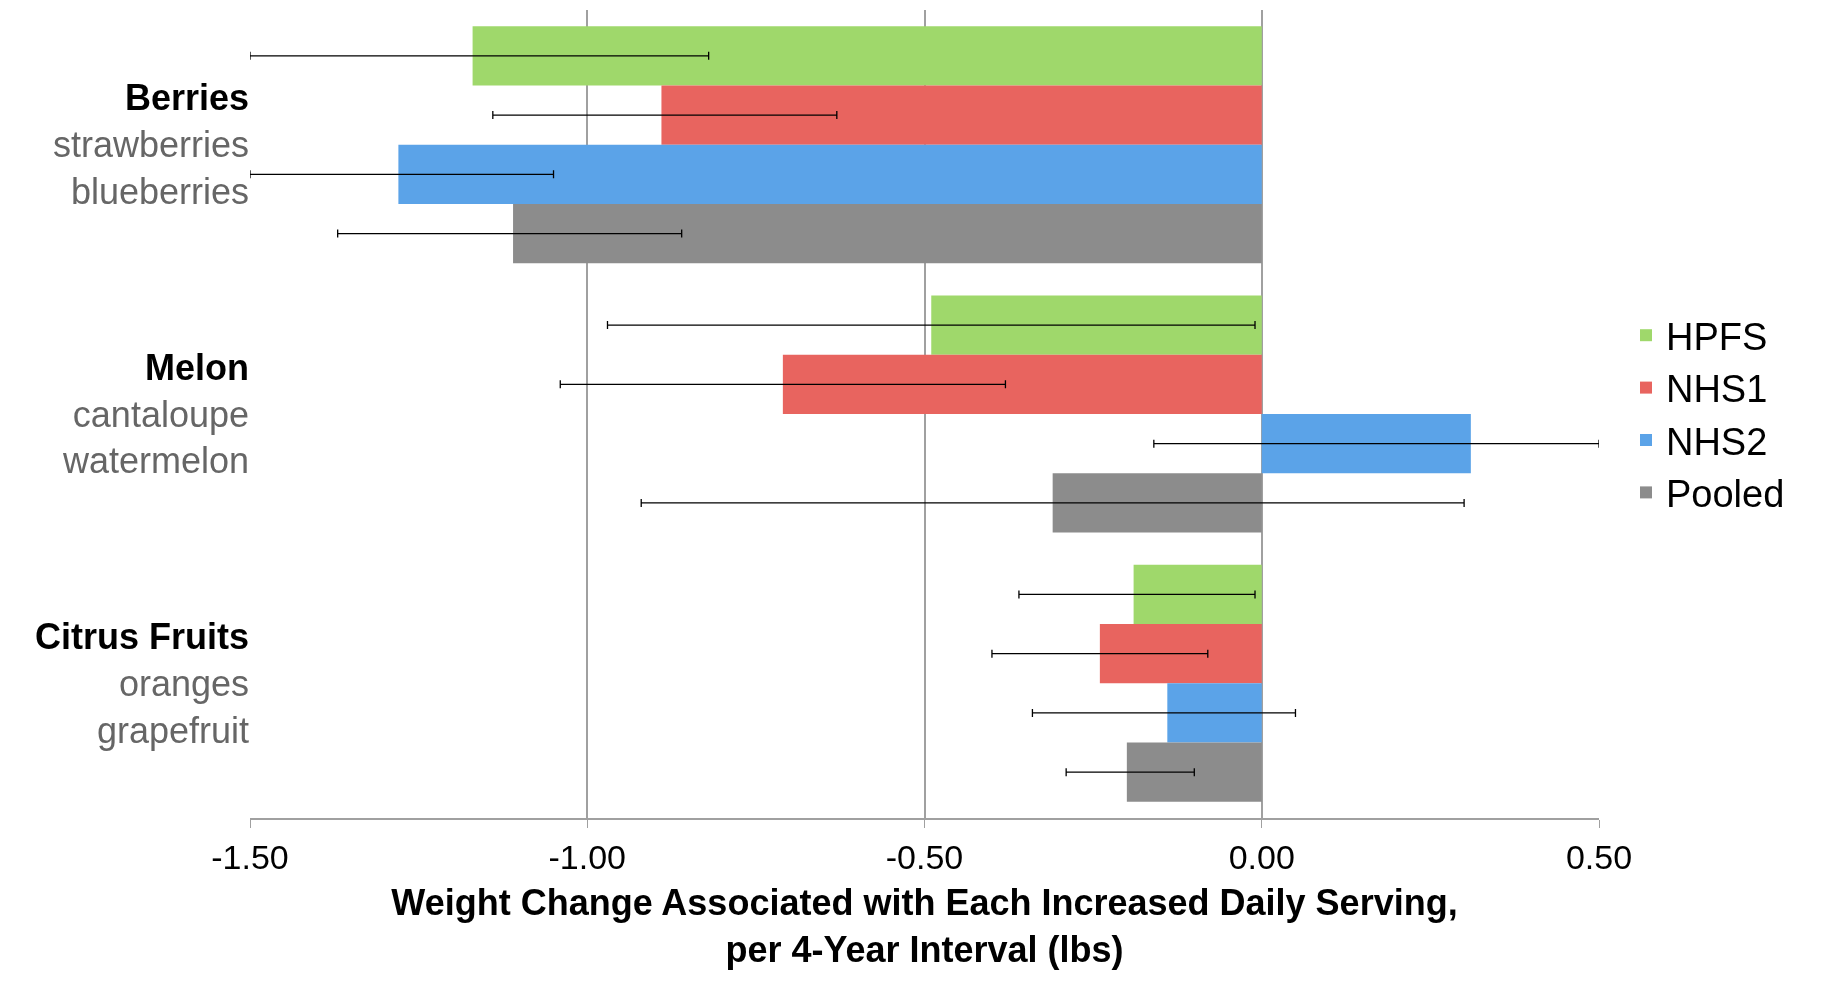  Describe the element at coordinates (924, 925) in the screenshot. I see `x-axis-title: Weight Change Associated with Each Increased Daily Serving, per 4-Year Interval (lbs)` at that location.